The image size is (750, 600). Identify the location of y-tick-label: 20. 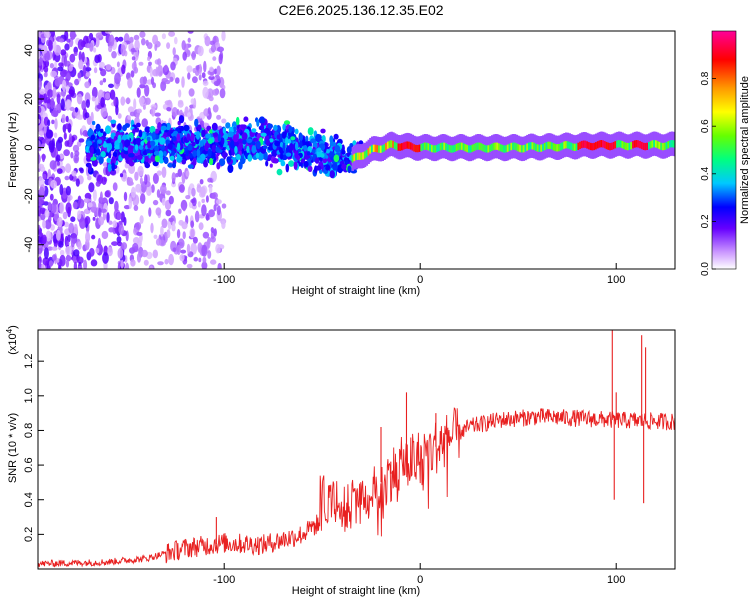
(29, 99).